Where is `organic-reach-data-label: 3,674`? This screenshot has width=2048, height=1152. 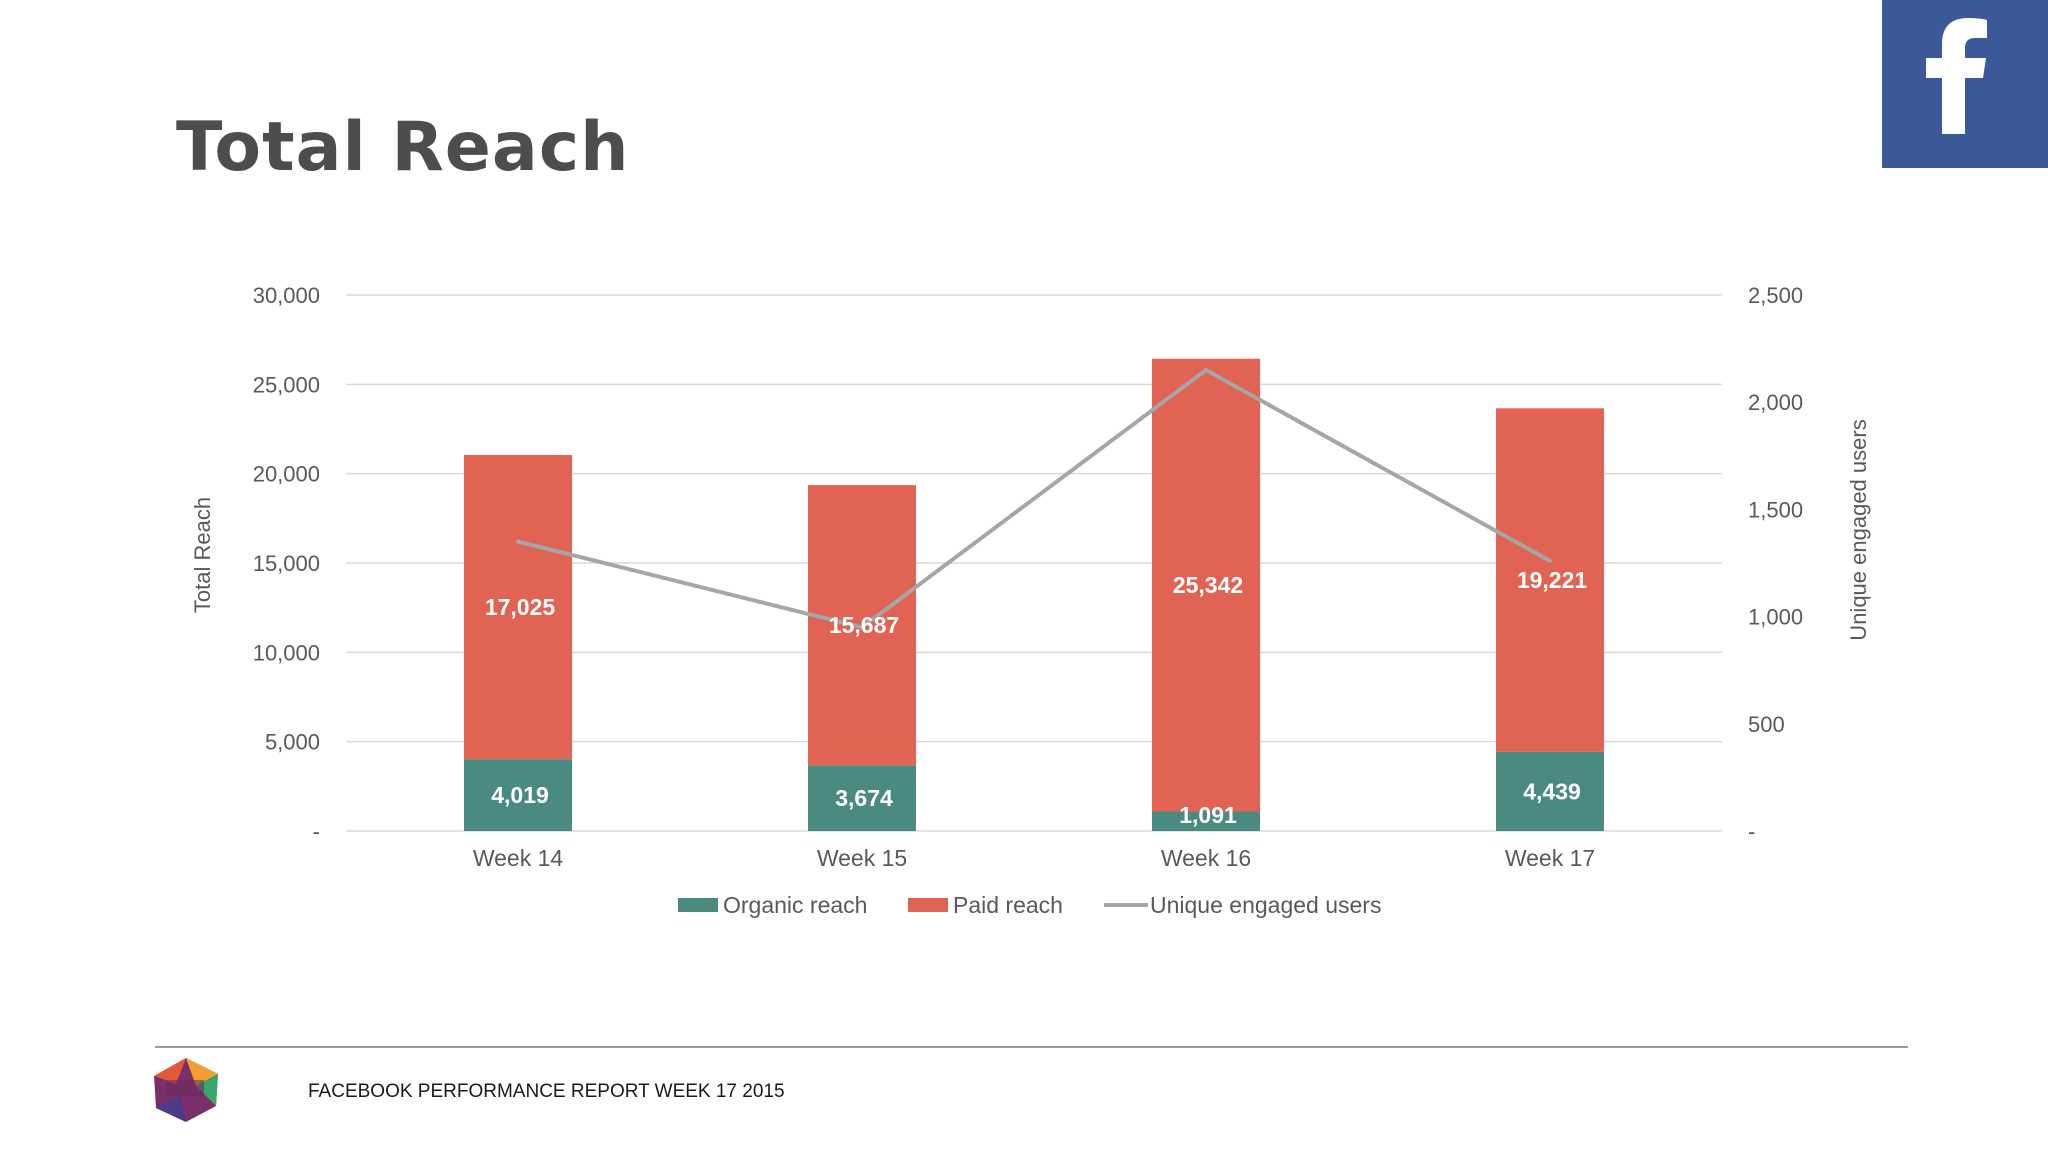 organic-reach-data-label: 3,674 is located at coordinates (864, 798).